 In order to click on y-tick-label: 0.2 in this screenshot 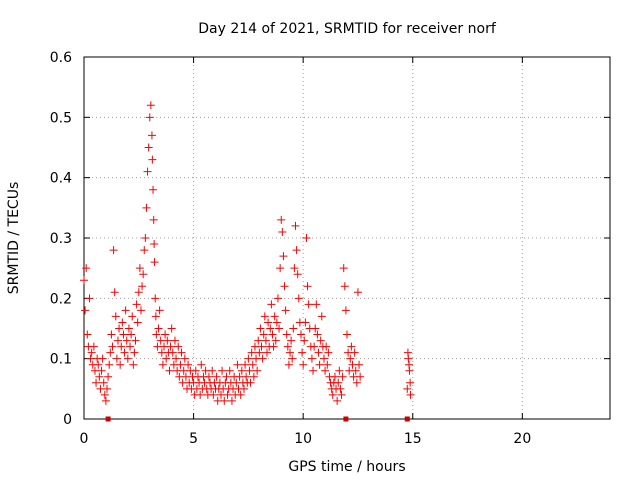, I will do `click(61, 299)`.